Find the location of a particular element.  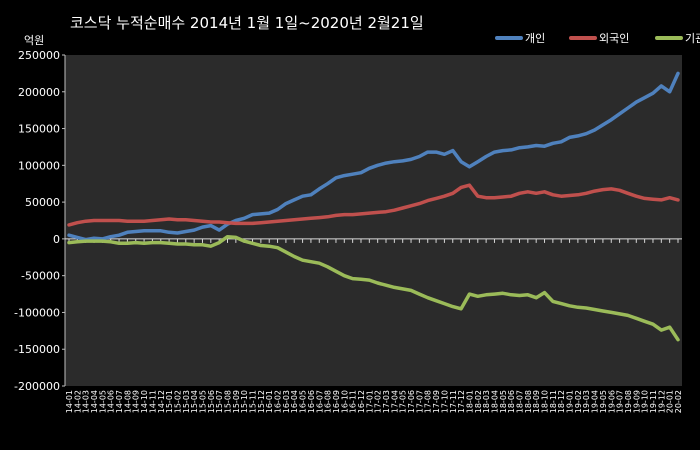

x-tick-label: 19-01 is located at coordinates (570, 401).